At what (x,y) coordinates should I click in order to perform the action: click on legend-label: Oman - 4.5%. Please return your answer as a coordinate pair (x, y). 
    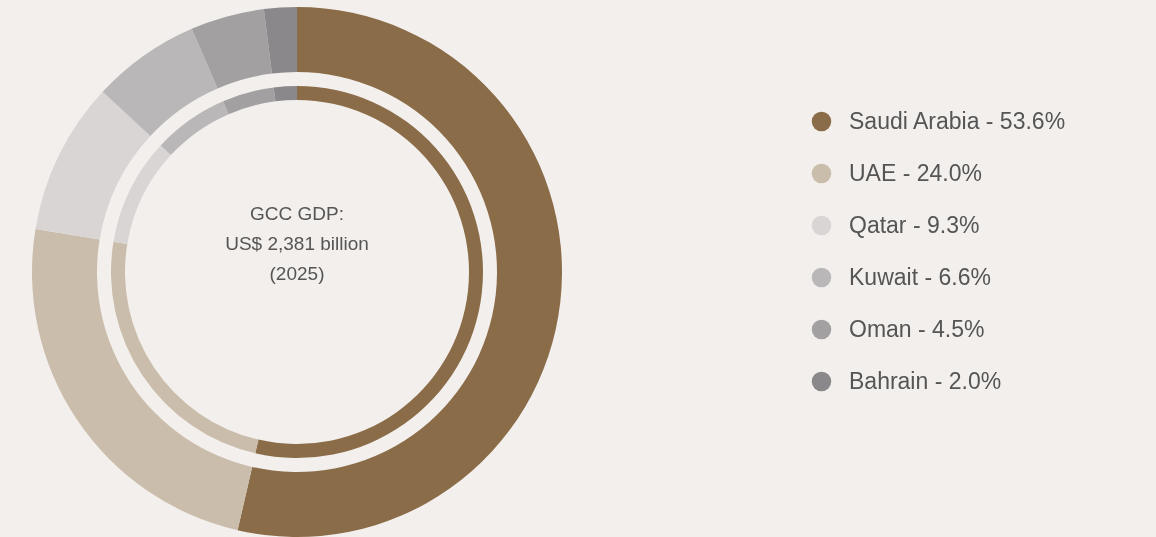
    Looking at the image, I should click on (917, 328).